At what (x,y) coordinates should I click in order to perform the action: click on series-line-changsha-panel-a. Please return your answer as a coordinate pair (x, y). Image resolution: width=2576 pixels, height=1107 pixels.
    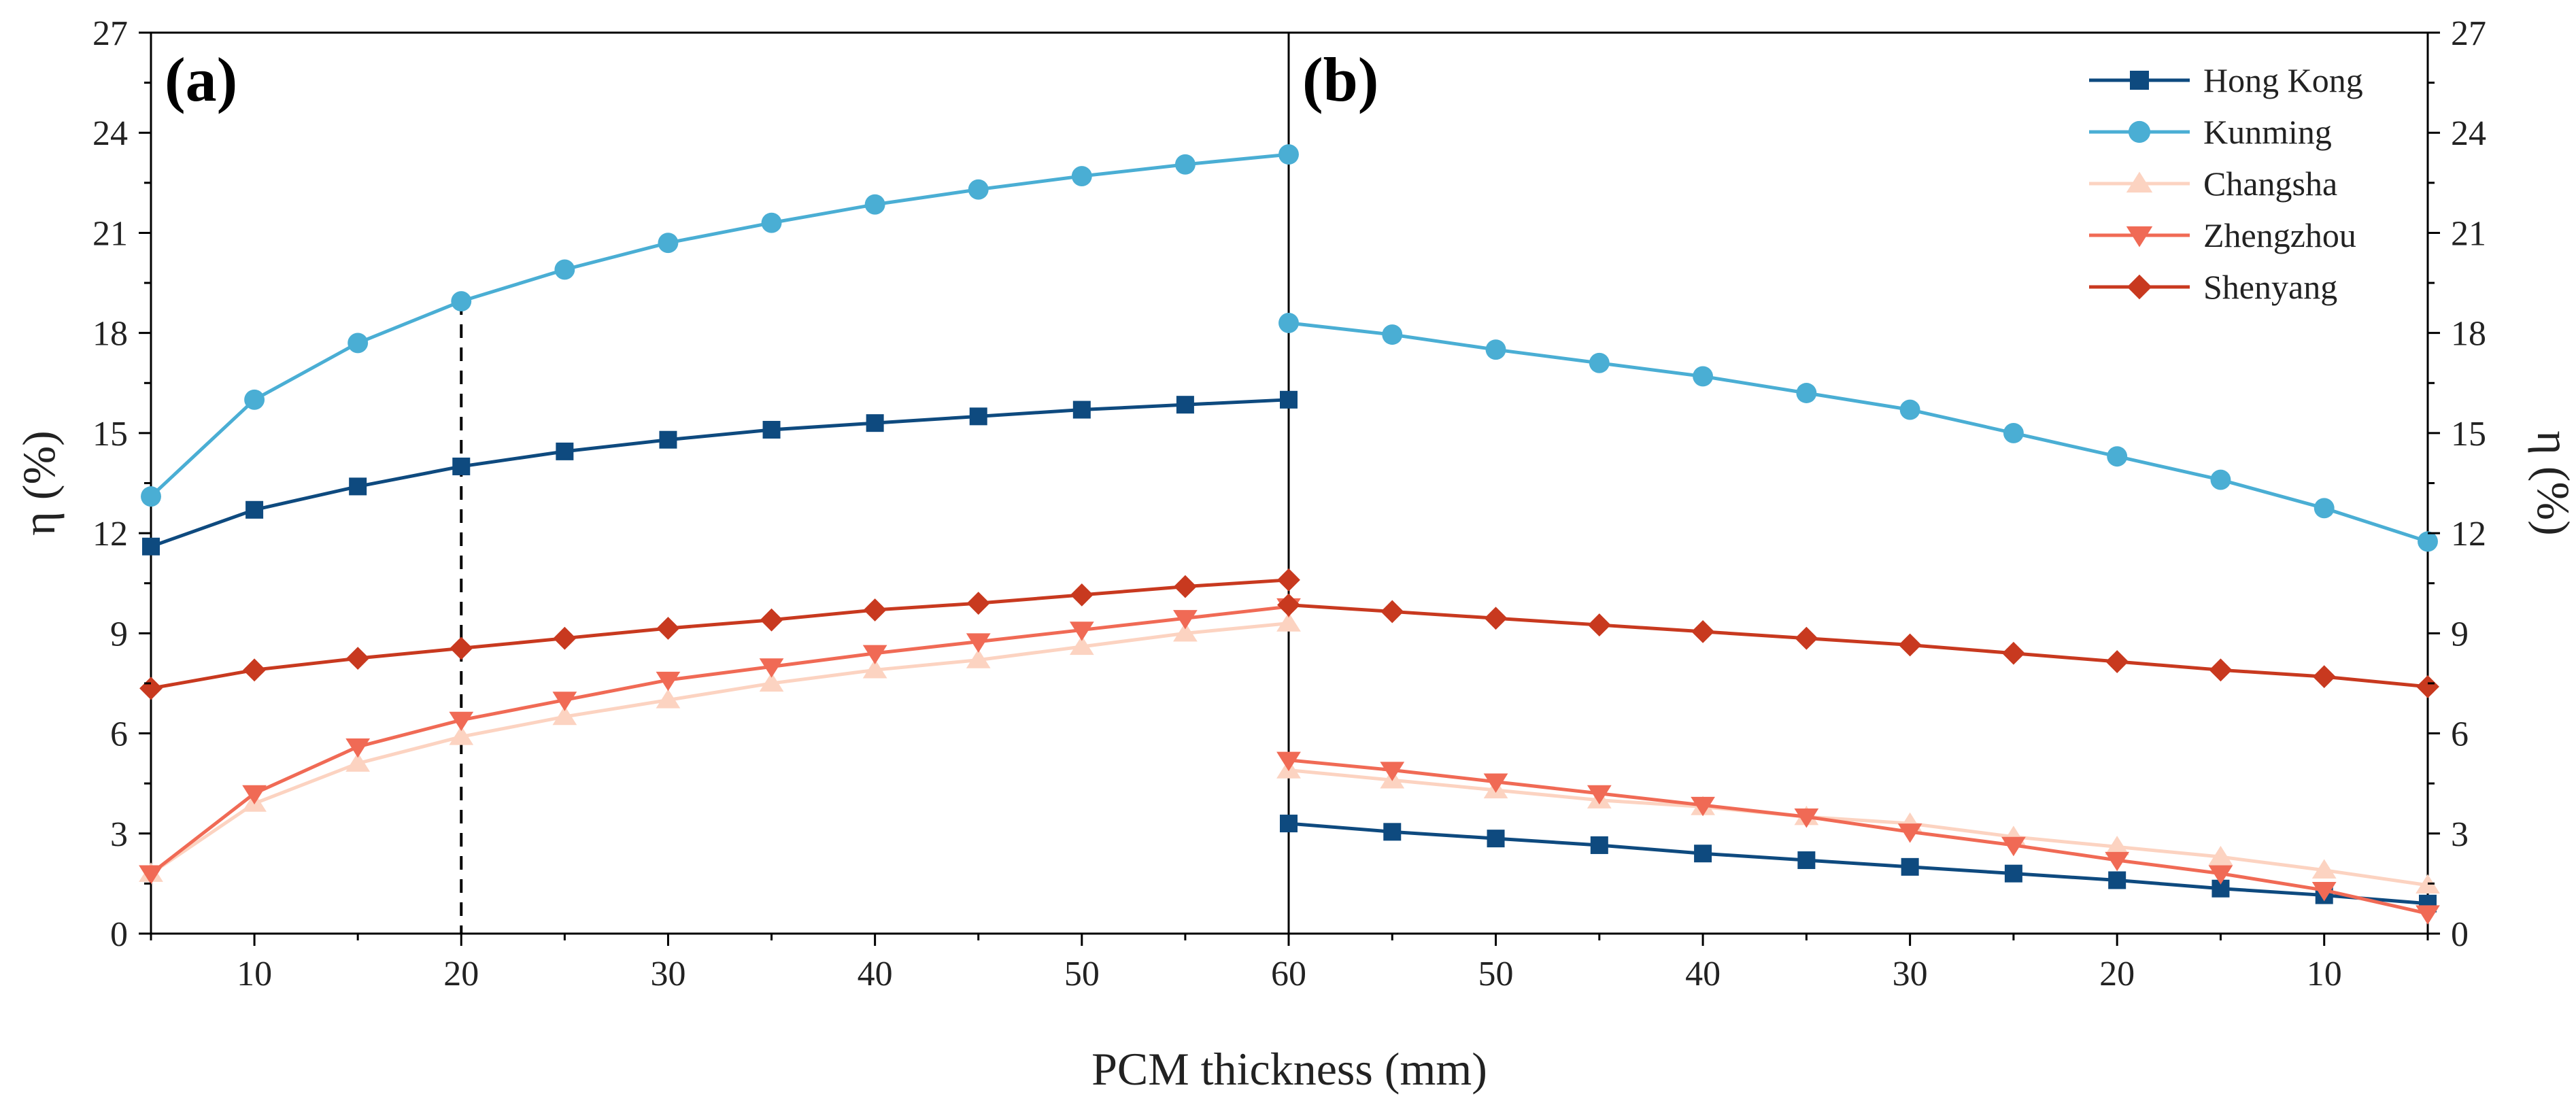
    Looking at the image, I should click on (719, 748).